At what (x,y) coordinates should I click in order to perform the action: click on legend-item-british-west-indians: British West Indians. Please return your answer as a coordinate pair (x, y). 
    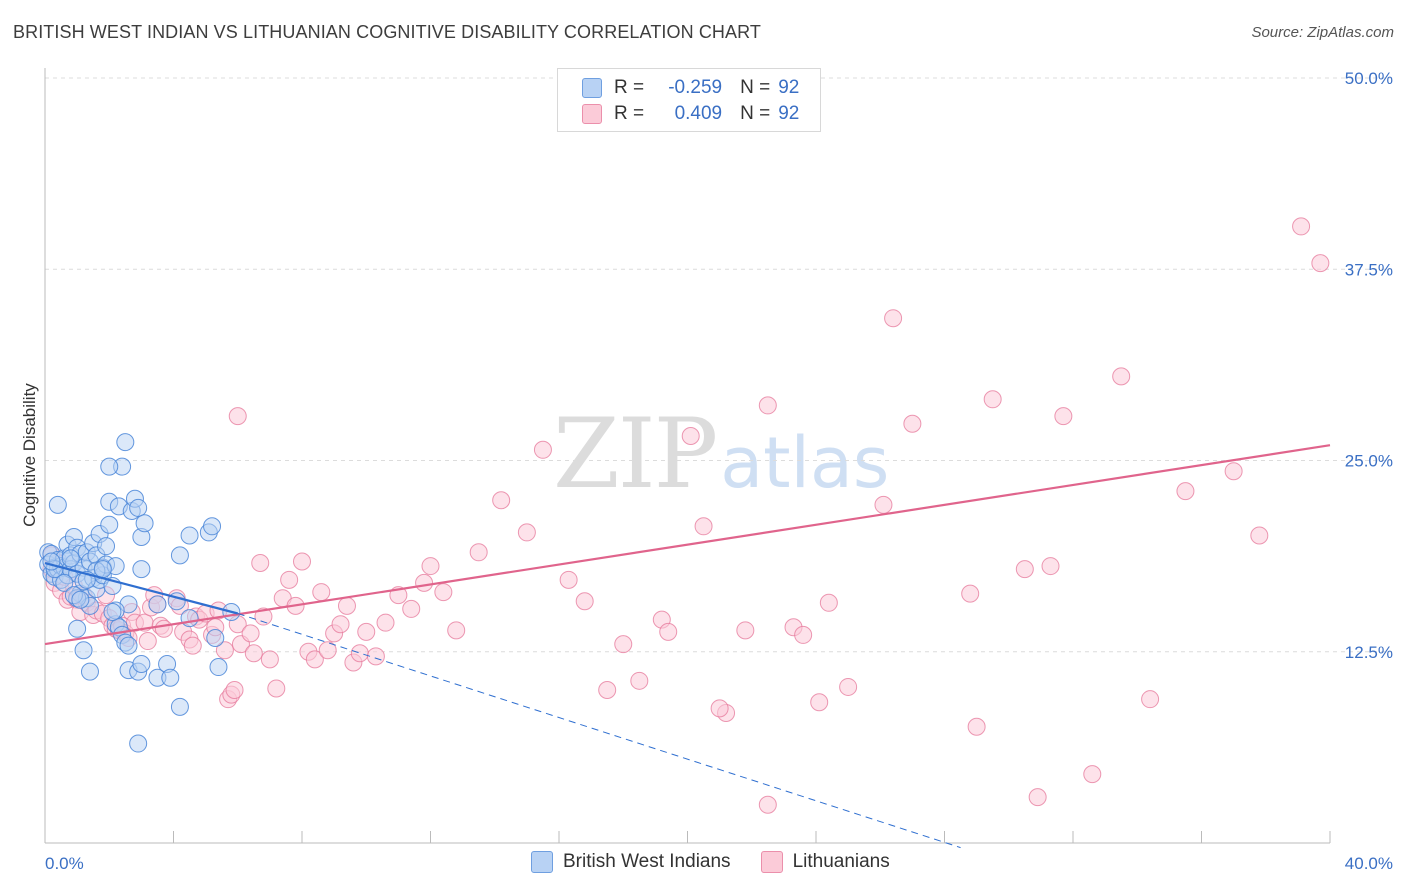
    Looking at the image, I should click on (631, 862).